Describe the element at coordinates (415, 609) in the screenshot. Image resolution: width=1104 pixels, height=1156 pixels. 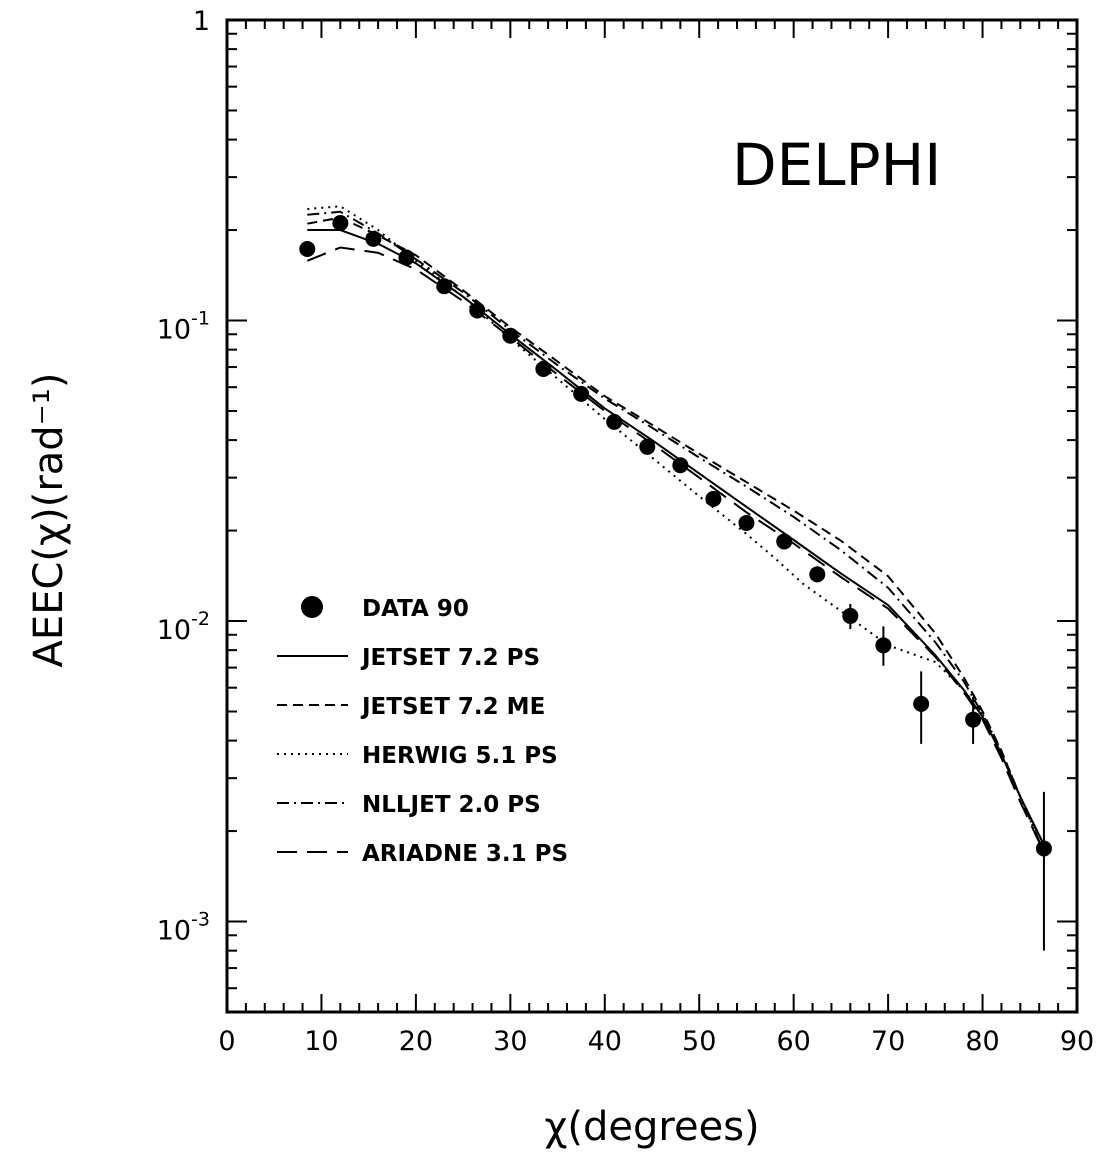
I see `legend-label: DATA 90` at that location.